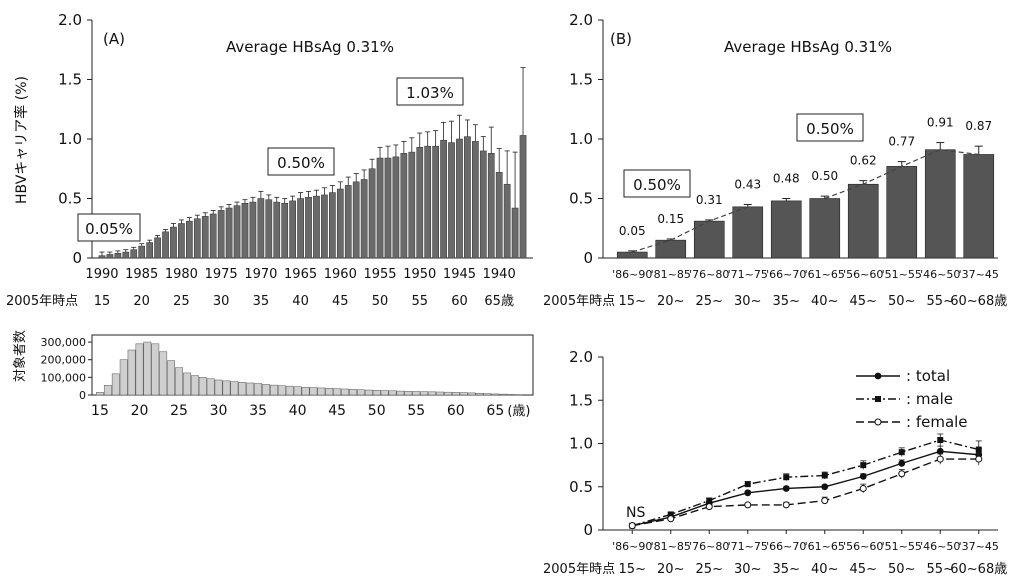  What do you see at coordinates (221, 274) in the screenshot?
I see `panel-a-xtick-label: 1975` at bounding box center [221, 274].